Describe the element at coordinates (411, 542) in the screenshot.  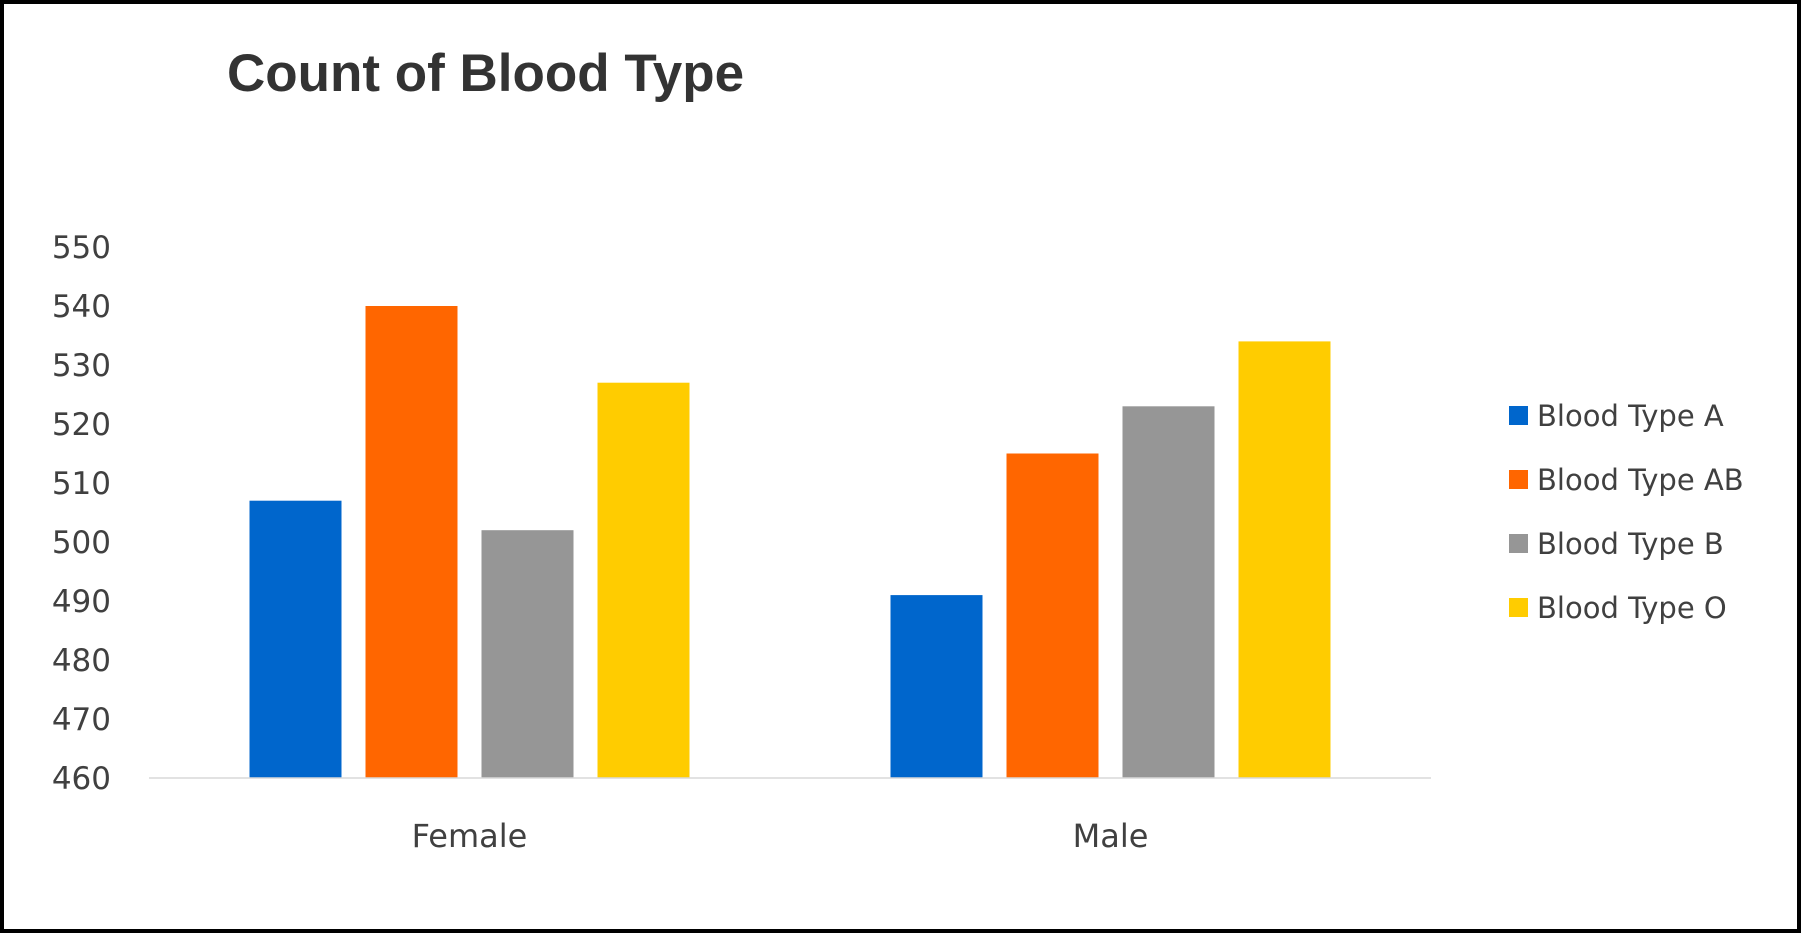
I see `bar-female-blood-type-ab` at that location.